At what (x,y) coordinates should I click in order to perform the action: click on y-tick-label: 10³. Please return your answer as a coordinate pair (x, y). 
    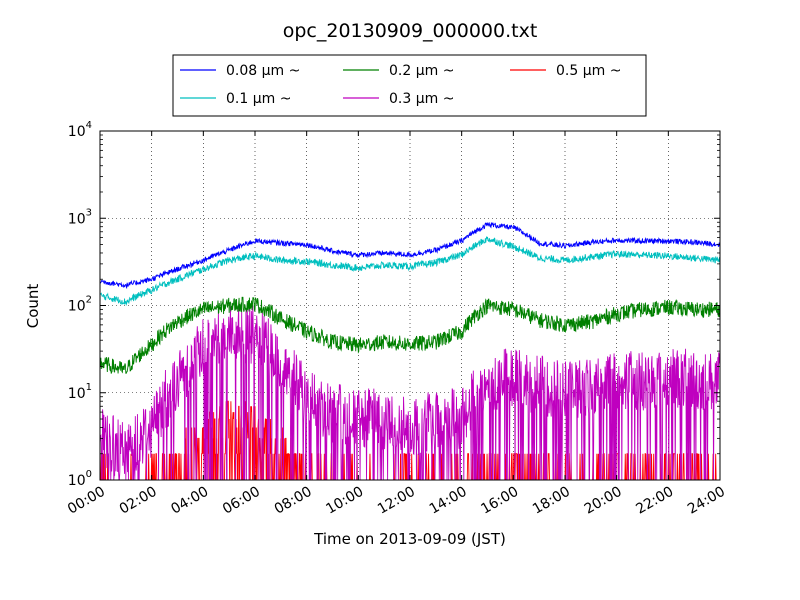
    Looking at the image, I should click on (80, 217).